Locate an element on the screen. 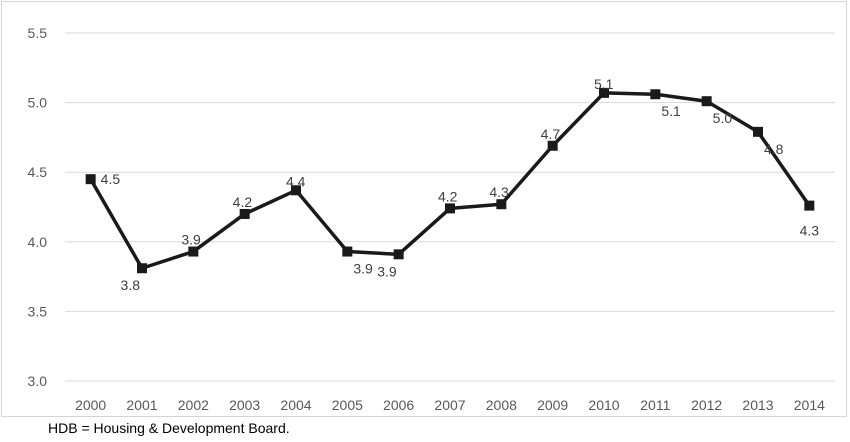 The image size is (850, 442). x-tick-label: 2011 is located at coordinates (655, 405).